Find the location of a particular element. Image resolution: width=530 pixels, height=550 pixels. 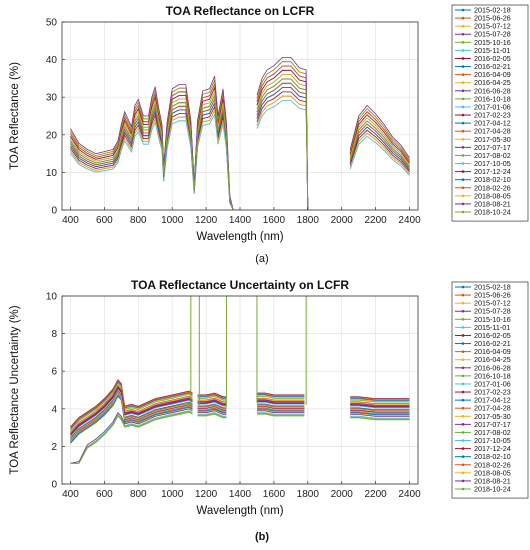

x-tick-label: 400 is located at coordinates (70, 494).